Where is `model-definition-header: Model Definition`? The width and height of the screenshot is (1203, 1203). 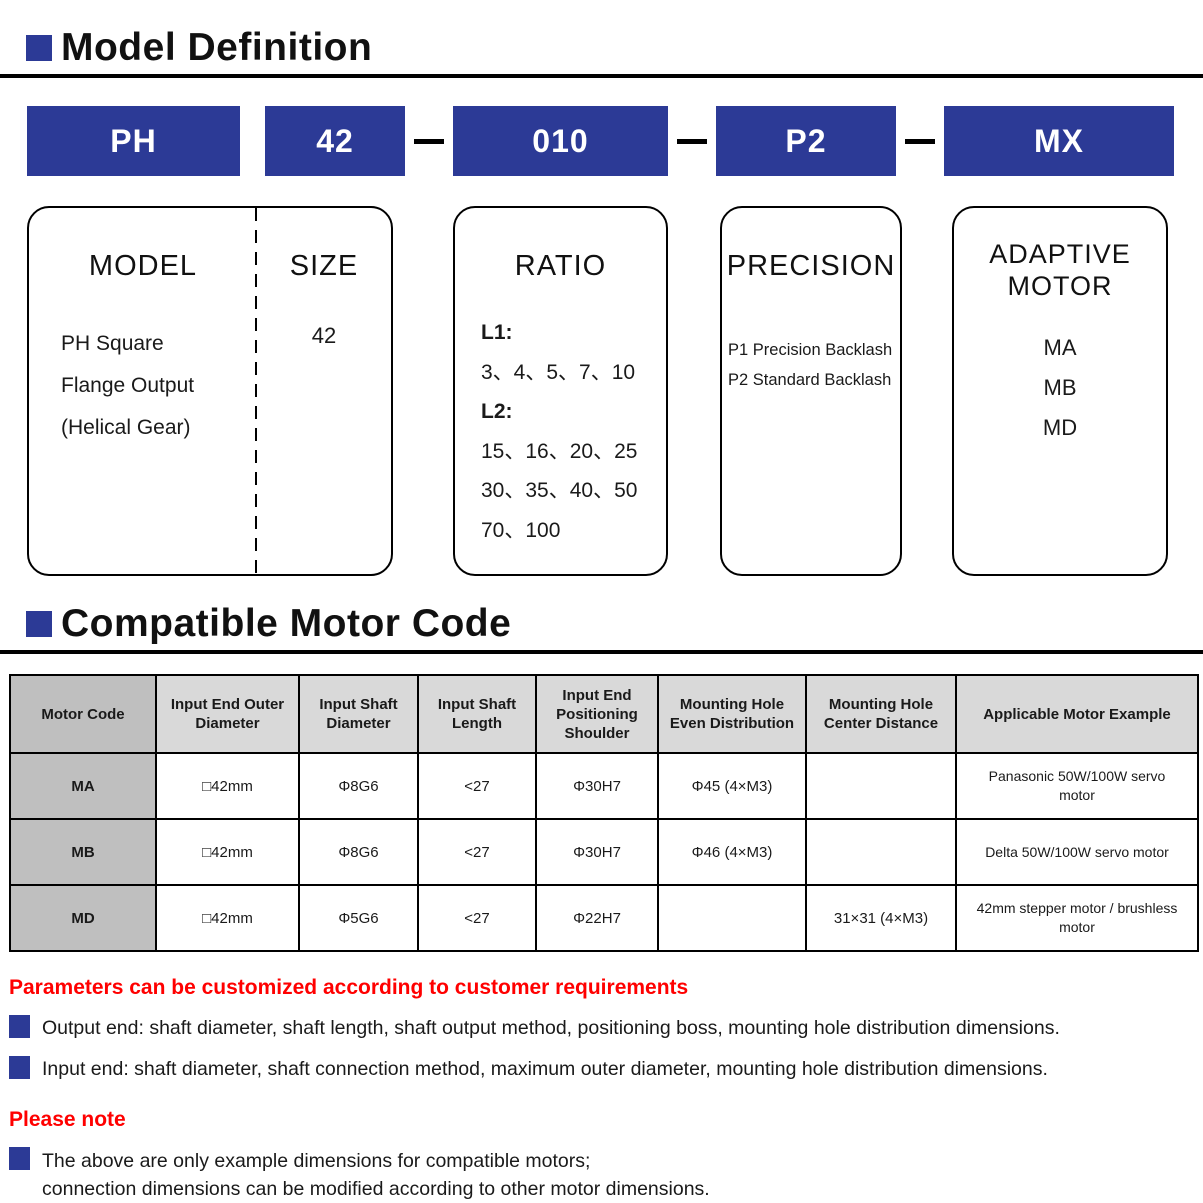
model-definition-header: Model Definition is located at coordinates (601, 35).